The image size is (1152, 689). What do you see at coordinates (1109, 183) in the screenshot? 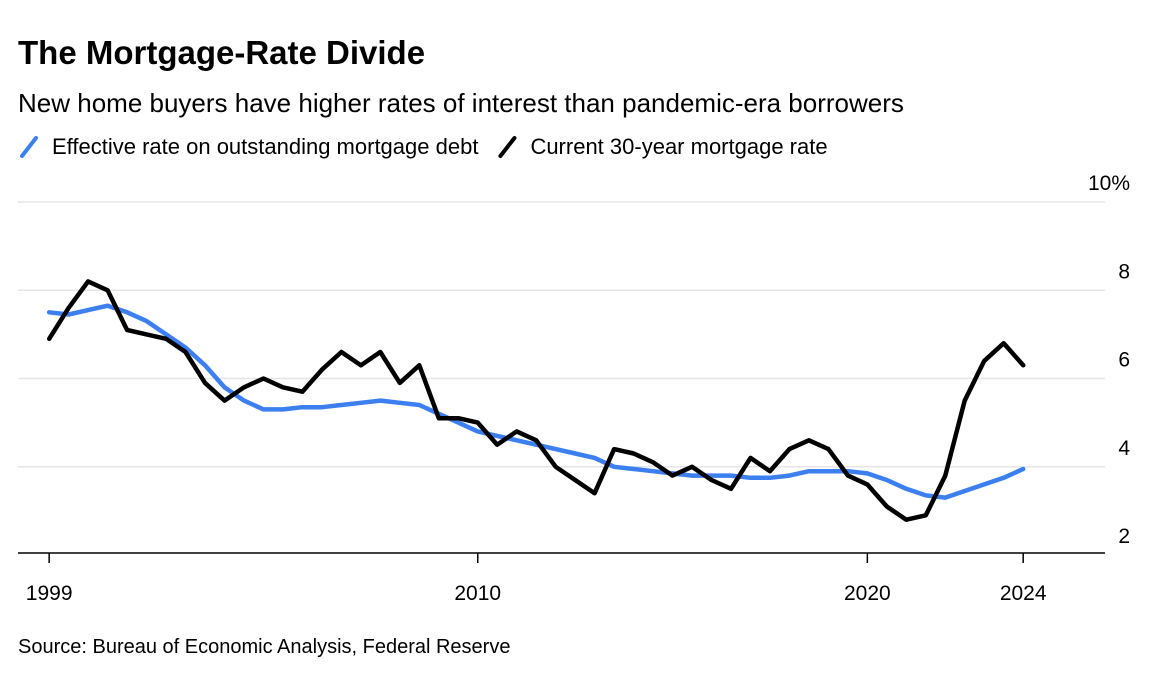
I see `y-tick-label: 10%` at bounding box center [1109, 183].